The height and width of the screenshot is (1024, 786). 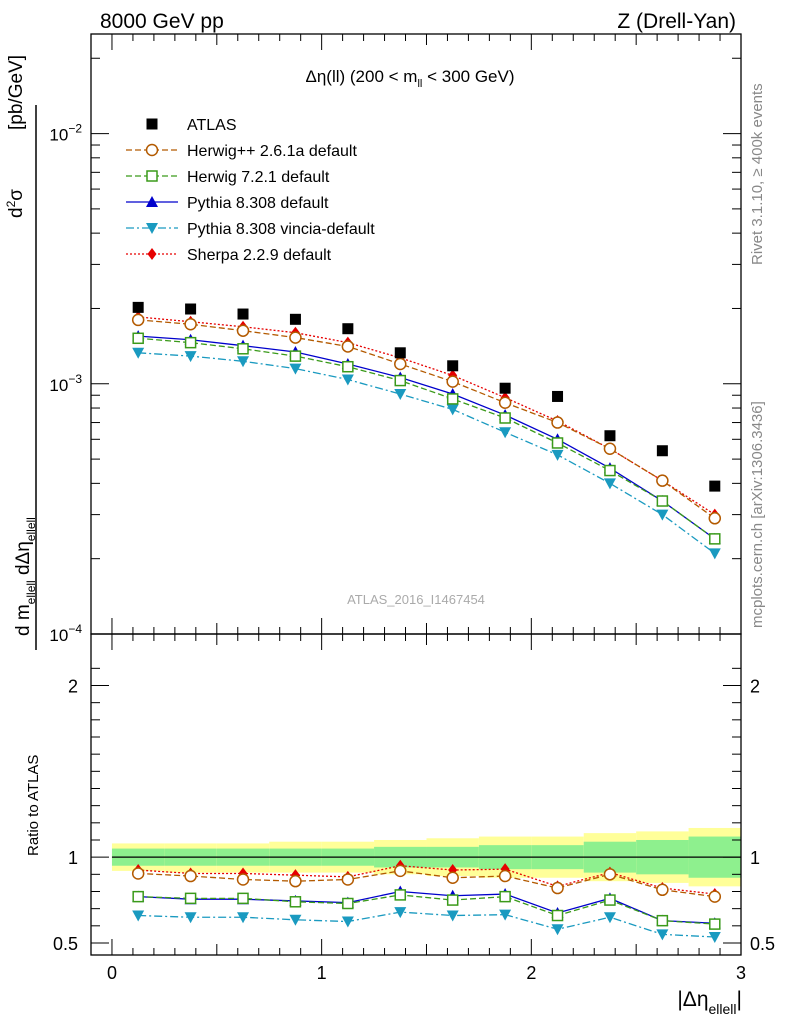 I want to click on ratio-line-herwigpp, so click(x=426, y=884).